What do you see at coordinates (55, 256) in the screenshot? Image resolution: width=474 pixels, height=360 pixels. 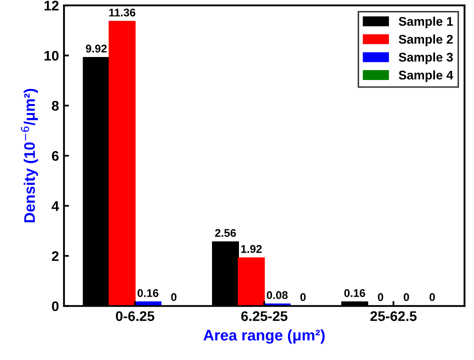 I see `y-tick-label: 2` at bounding box center [55, 256].